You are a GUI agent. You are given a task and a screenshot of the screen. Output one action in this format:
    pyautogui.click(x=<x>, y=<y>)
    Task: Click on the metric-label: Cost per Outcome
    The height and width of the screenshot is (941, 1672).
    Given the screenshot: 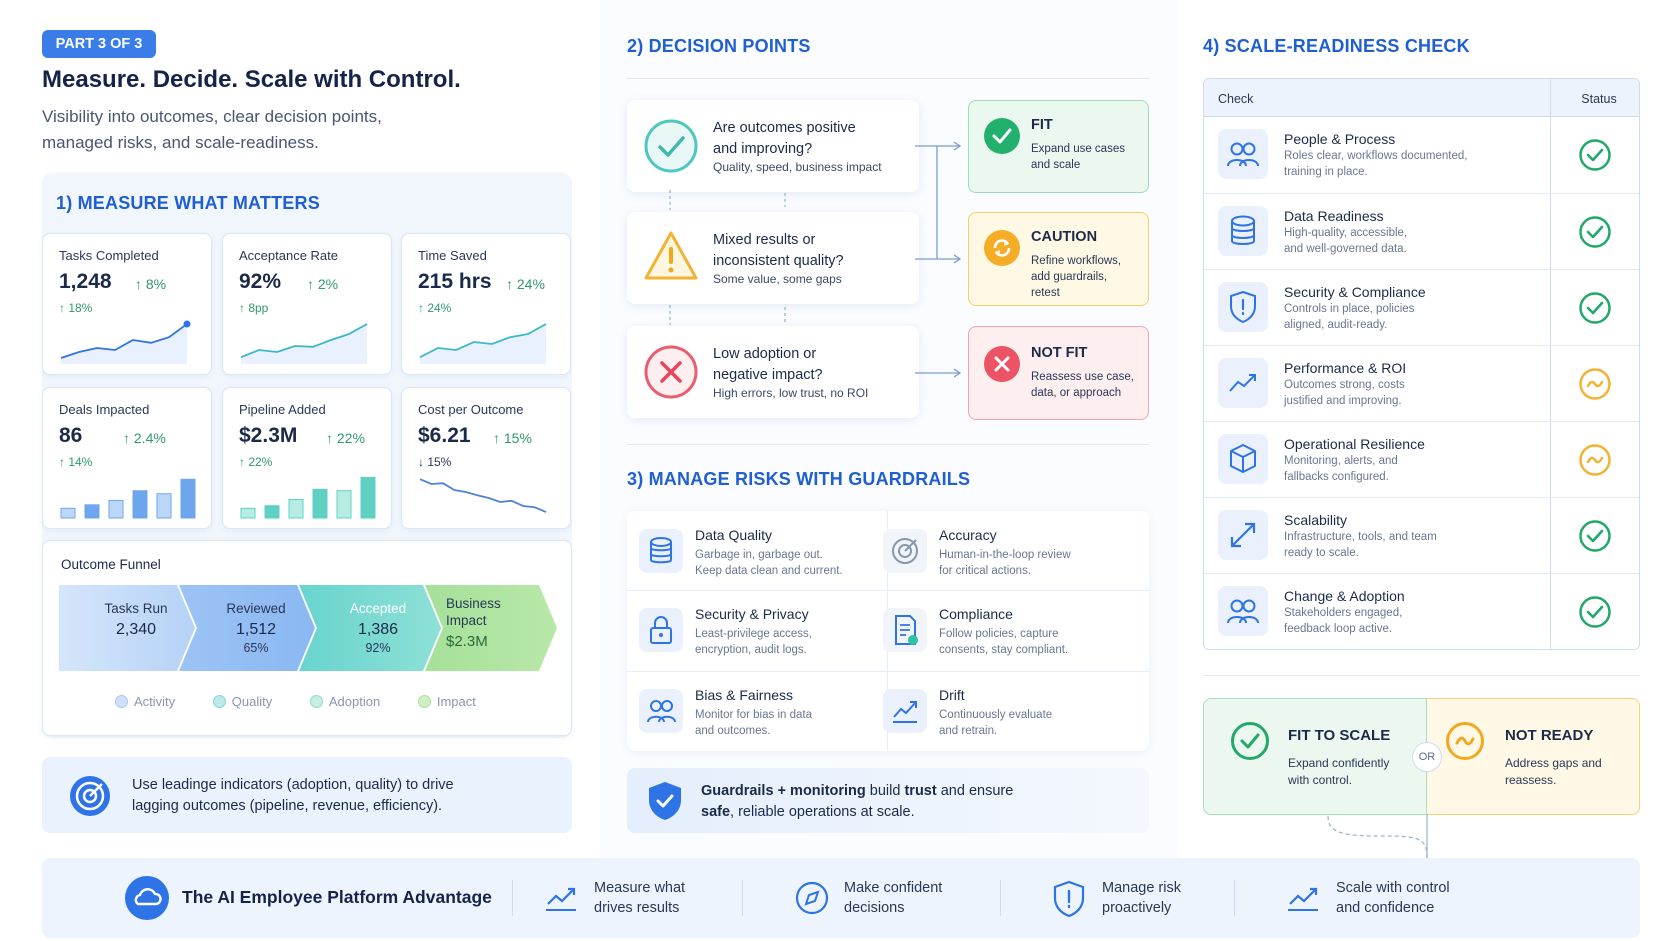 What is the action you would take?
    pyautogui.click(x=471, y=409)
    